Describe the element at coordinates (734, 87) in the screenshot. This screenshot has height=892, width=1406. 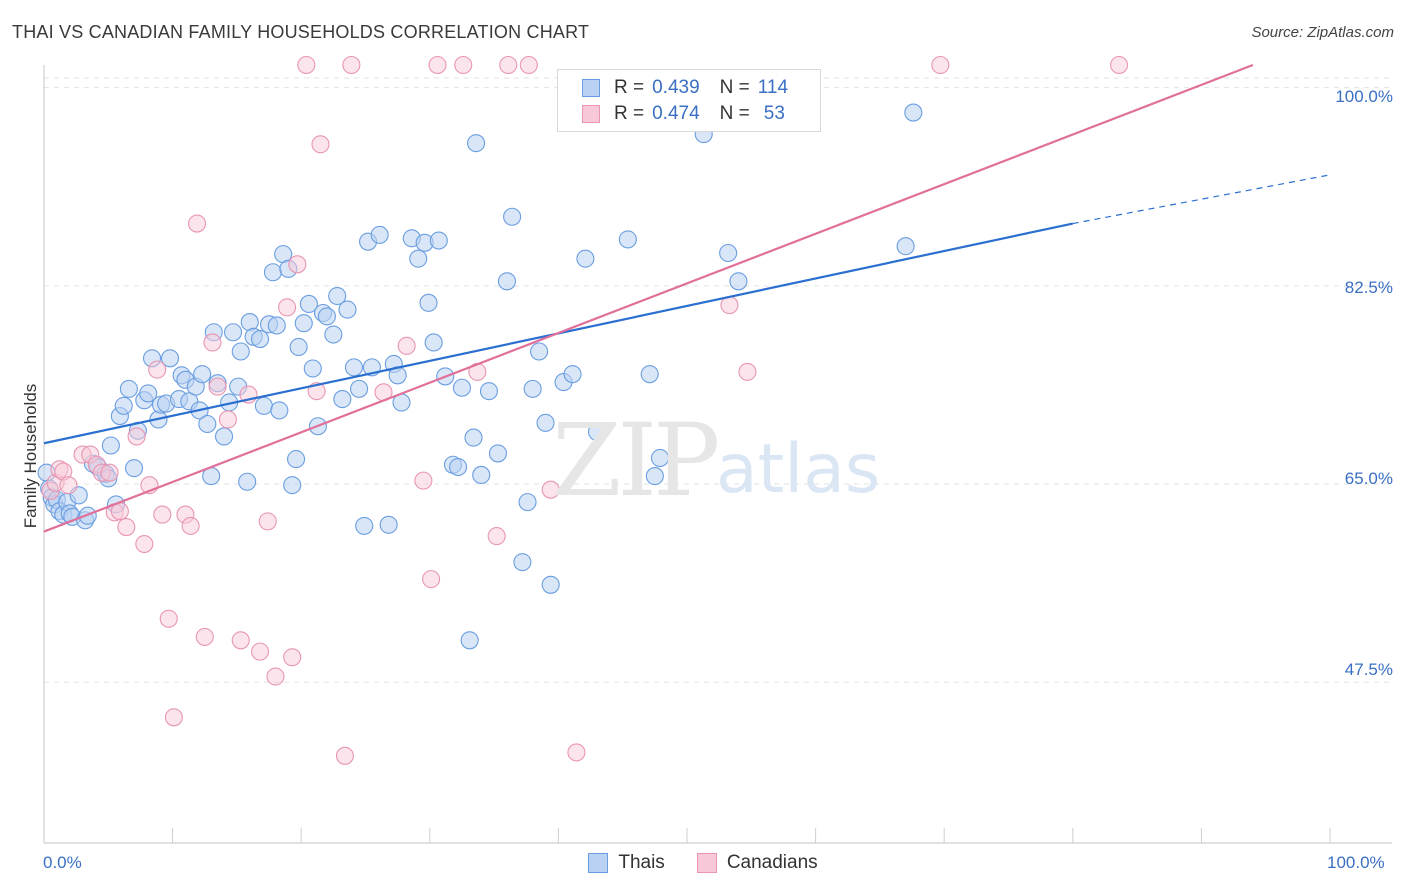
I see `legend-n-label: N =` at that location.